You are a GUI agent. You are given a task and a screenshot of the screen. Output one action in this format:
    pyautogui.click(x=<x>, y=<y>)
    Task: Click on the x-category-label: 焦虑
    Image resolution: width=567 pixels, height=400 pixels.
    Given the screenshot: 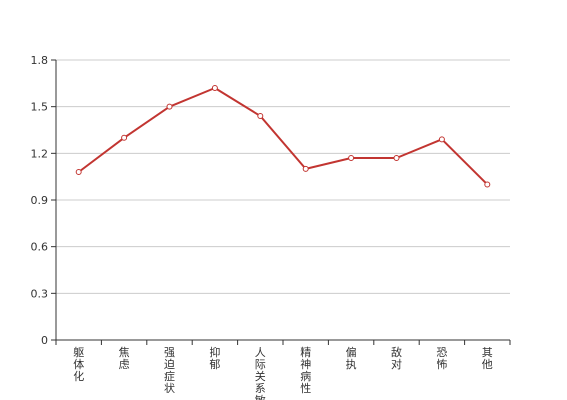 What is the action you would take?
    pyautogui.click(x=124, y=358)
    